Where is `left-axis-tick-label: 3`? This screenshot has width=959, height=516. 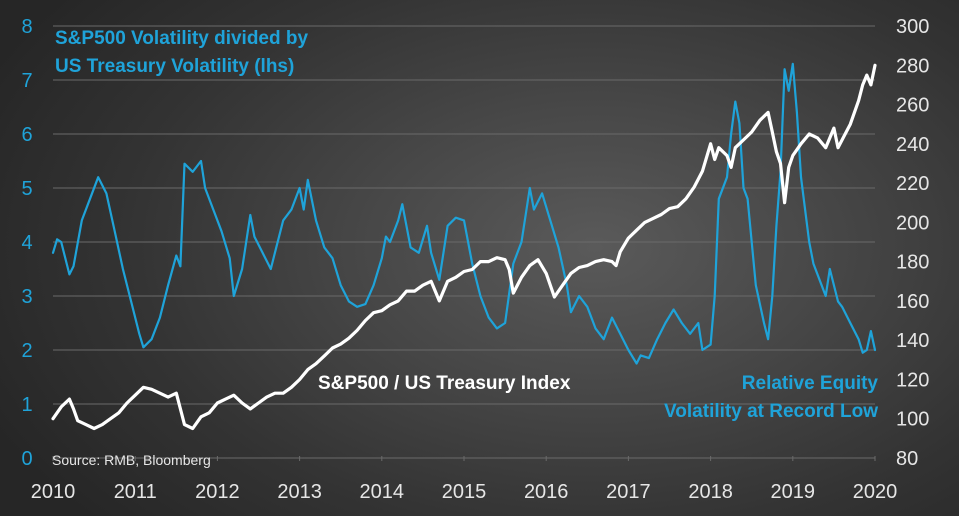 left-axis-tick-label: 3 is located at coordinates (26, 297).